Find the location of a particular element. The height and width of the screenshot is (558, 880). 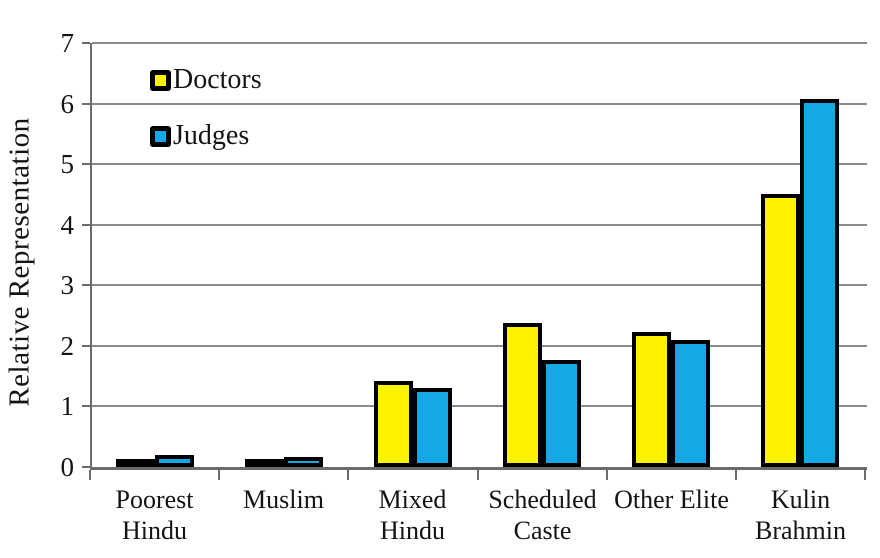

bar-doctors-kulin-brahmin is located at coordinates (780, 330).